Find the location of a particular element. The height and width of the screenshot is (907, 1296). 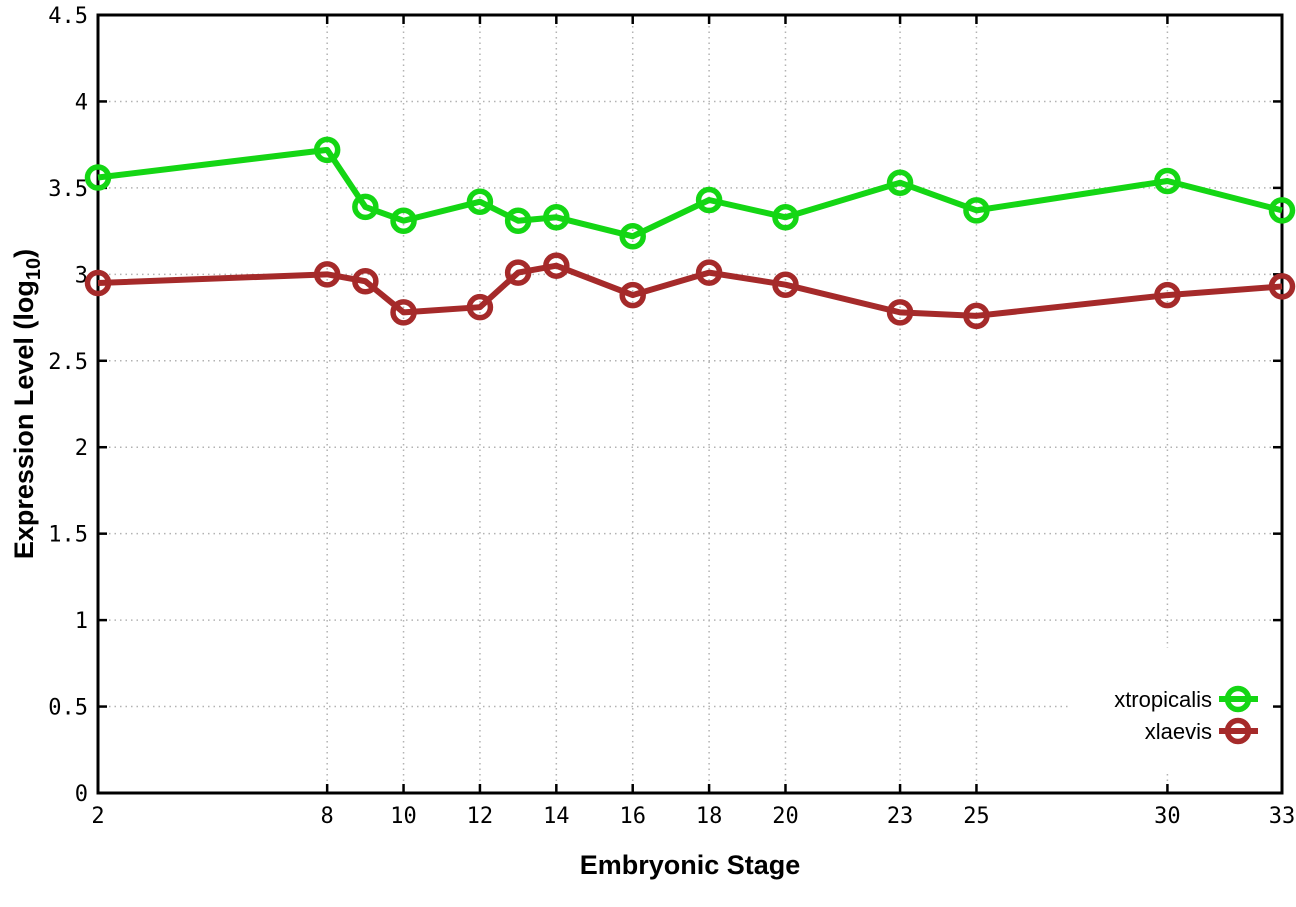

series-line-xlaevis is located at coordinates (690, 290).